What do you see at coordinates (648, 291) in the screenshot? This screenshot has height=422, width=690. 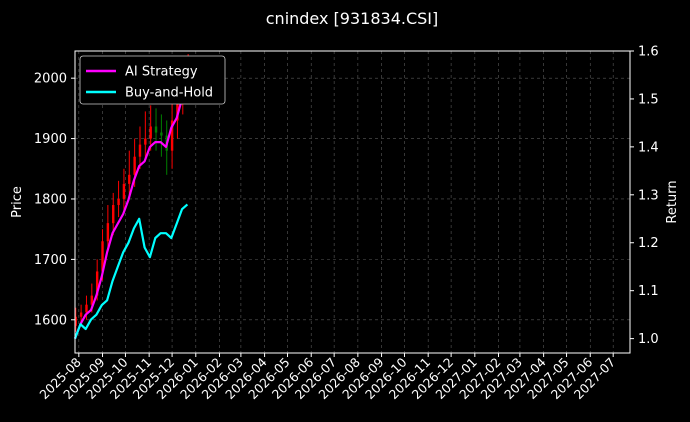 I see `right-tick-label: 1.1` at bounding box center [648, 291].